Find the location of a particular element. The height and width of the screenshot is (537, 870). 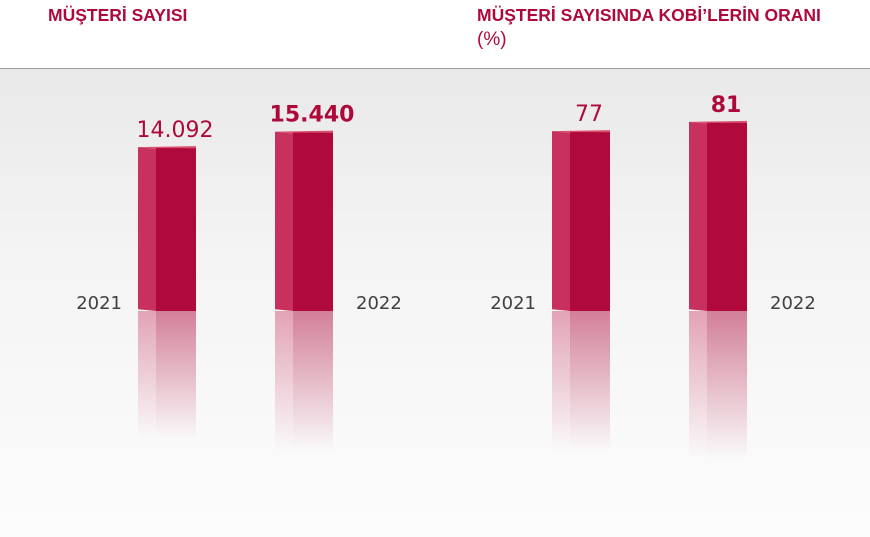

chart-title-sme-ratio: MÜŞTERİ SAYISINDA KOBİ’LERİN ORANI is located at coordinates (649, 15).